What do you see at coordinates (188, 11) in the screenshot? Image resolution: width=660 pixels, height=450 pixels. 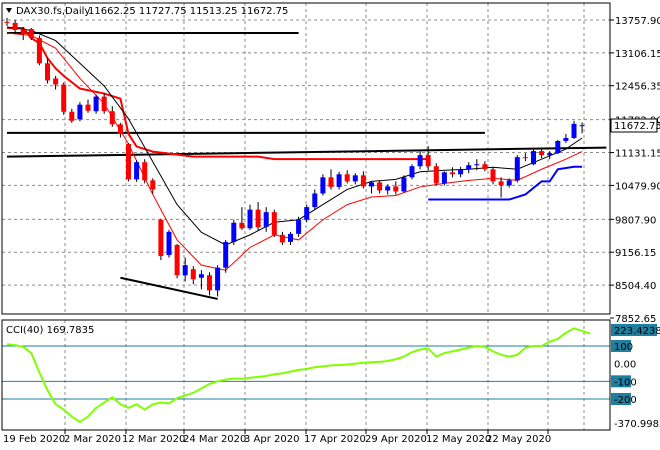 I see `ohlc-values: 11662.25 11727.75 11513.25 11672.75` at bounding box center [188, 11].